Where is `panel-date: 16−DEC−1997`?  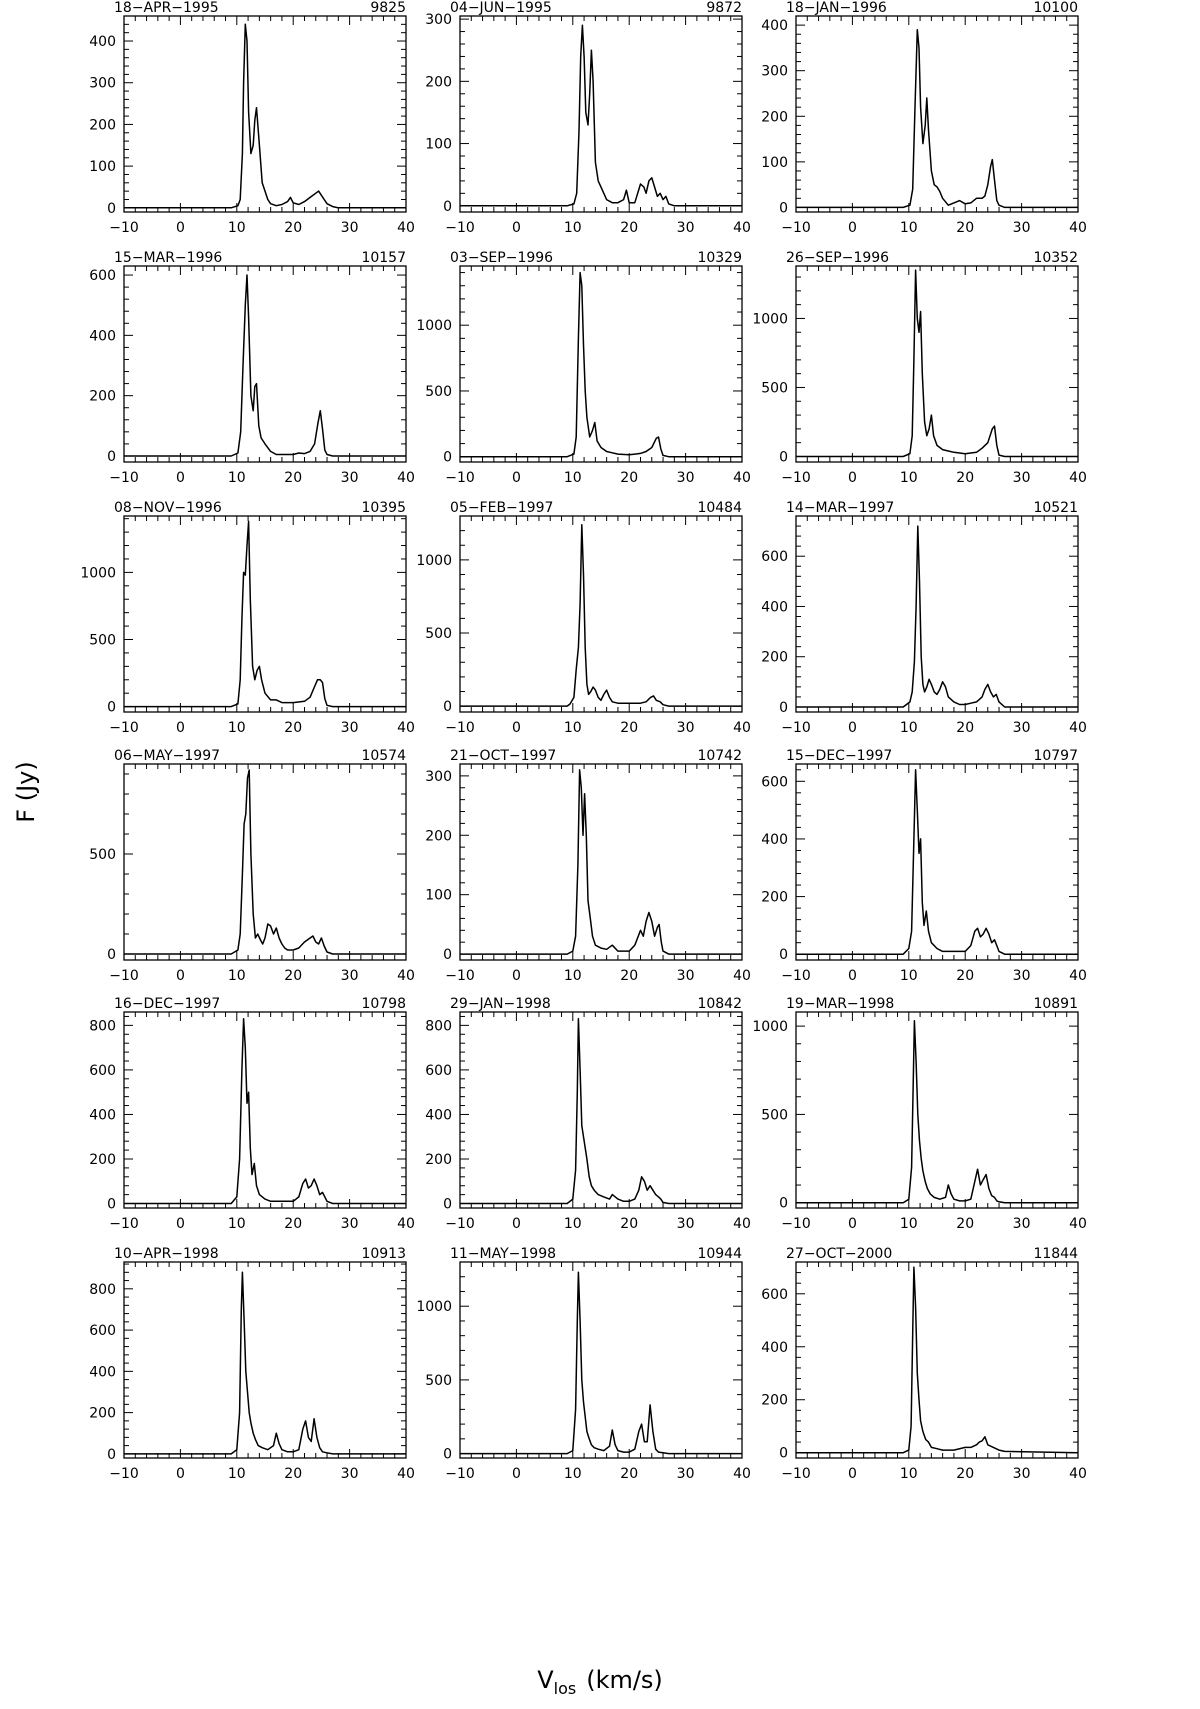 panel-date: 16−DEC−1997 is located at coordinates (167, 1004).